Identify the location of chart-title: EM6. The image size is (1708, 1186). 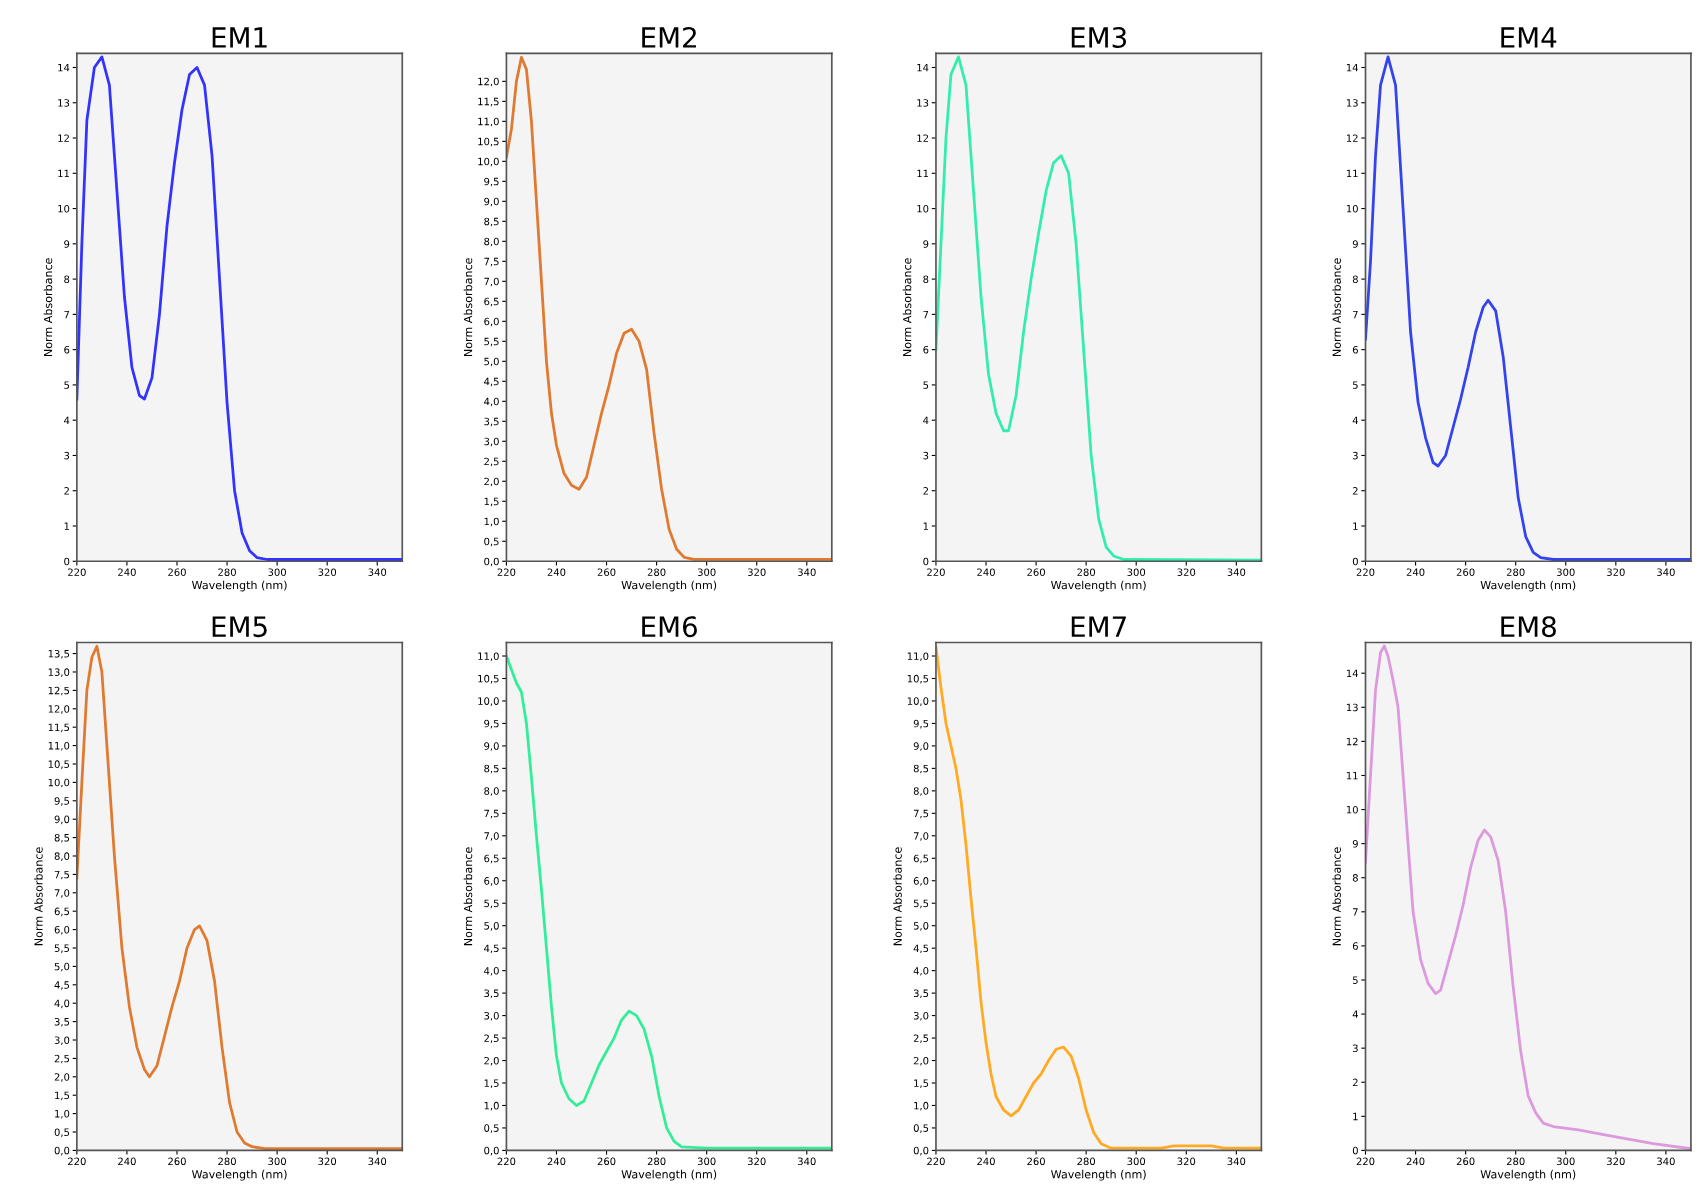
(669, 627).